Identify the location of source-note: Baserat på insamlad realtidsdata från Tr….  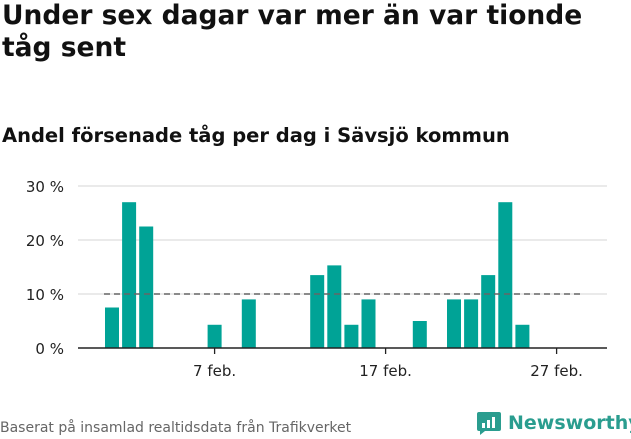
(176, 428).